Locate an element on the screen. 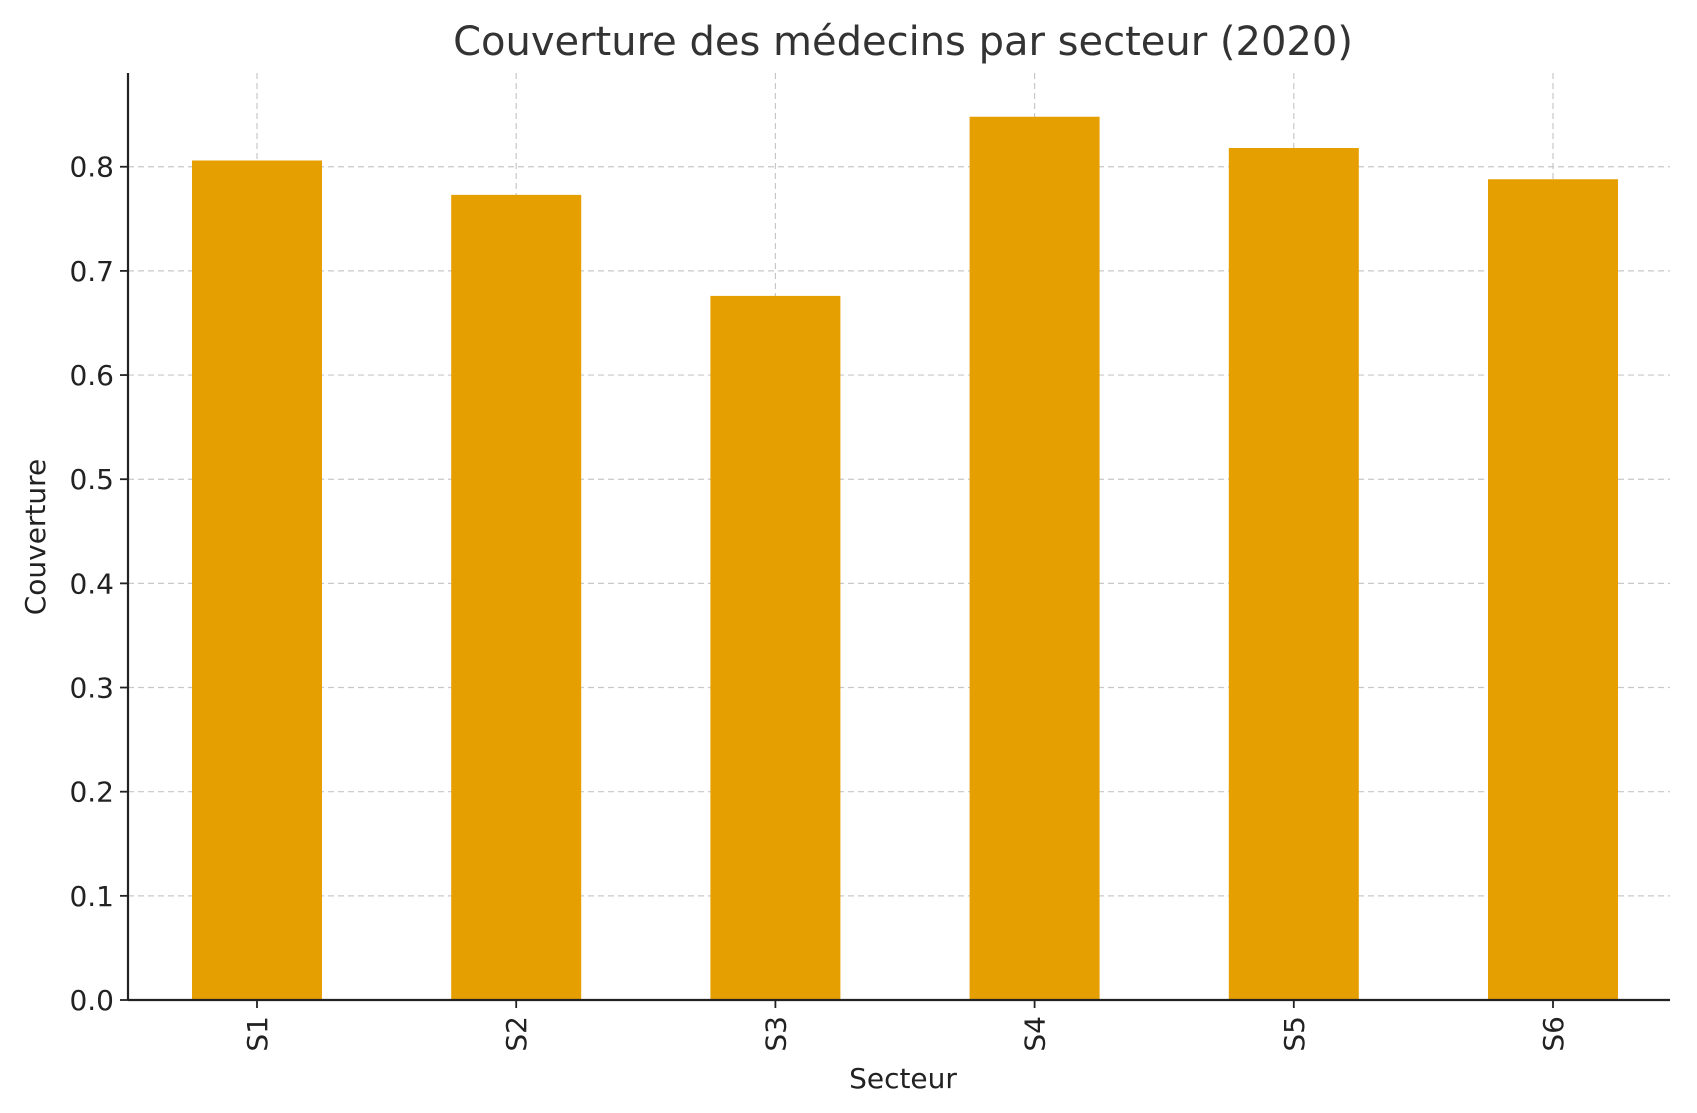 The width and height of the screenshot is (1697, 1113). x-tick-label: S2 is located at coordinates (516, 1034).